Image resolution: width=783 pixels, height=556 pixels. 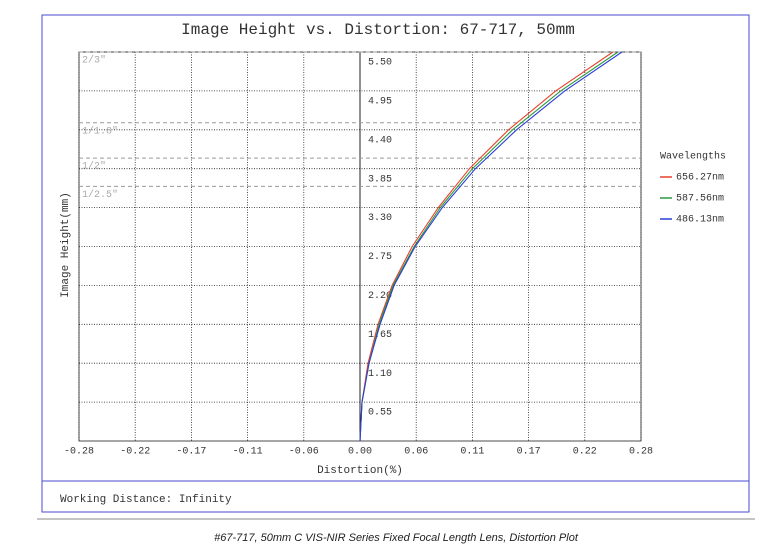 I want to click on legend-title: Wavelengths, so click(x=693, y=157).